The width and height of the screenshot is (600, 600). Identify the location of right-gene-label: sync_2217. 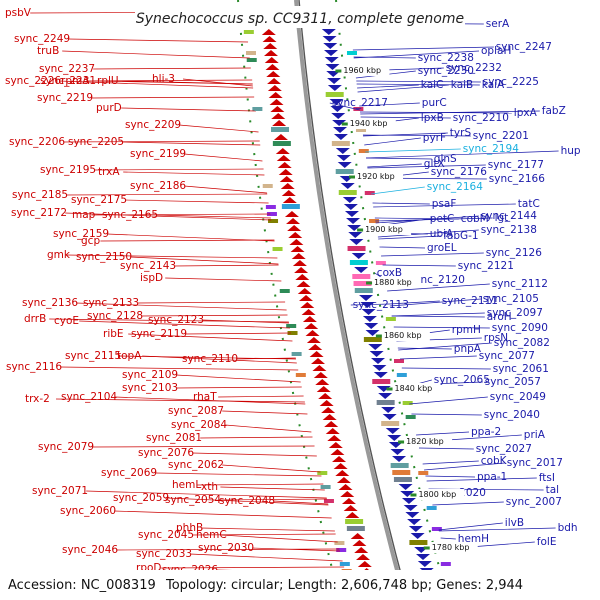
(360, 103).